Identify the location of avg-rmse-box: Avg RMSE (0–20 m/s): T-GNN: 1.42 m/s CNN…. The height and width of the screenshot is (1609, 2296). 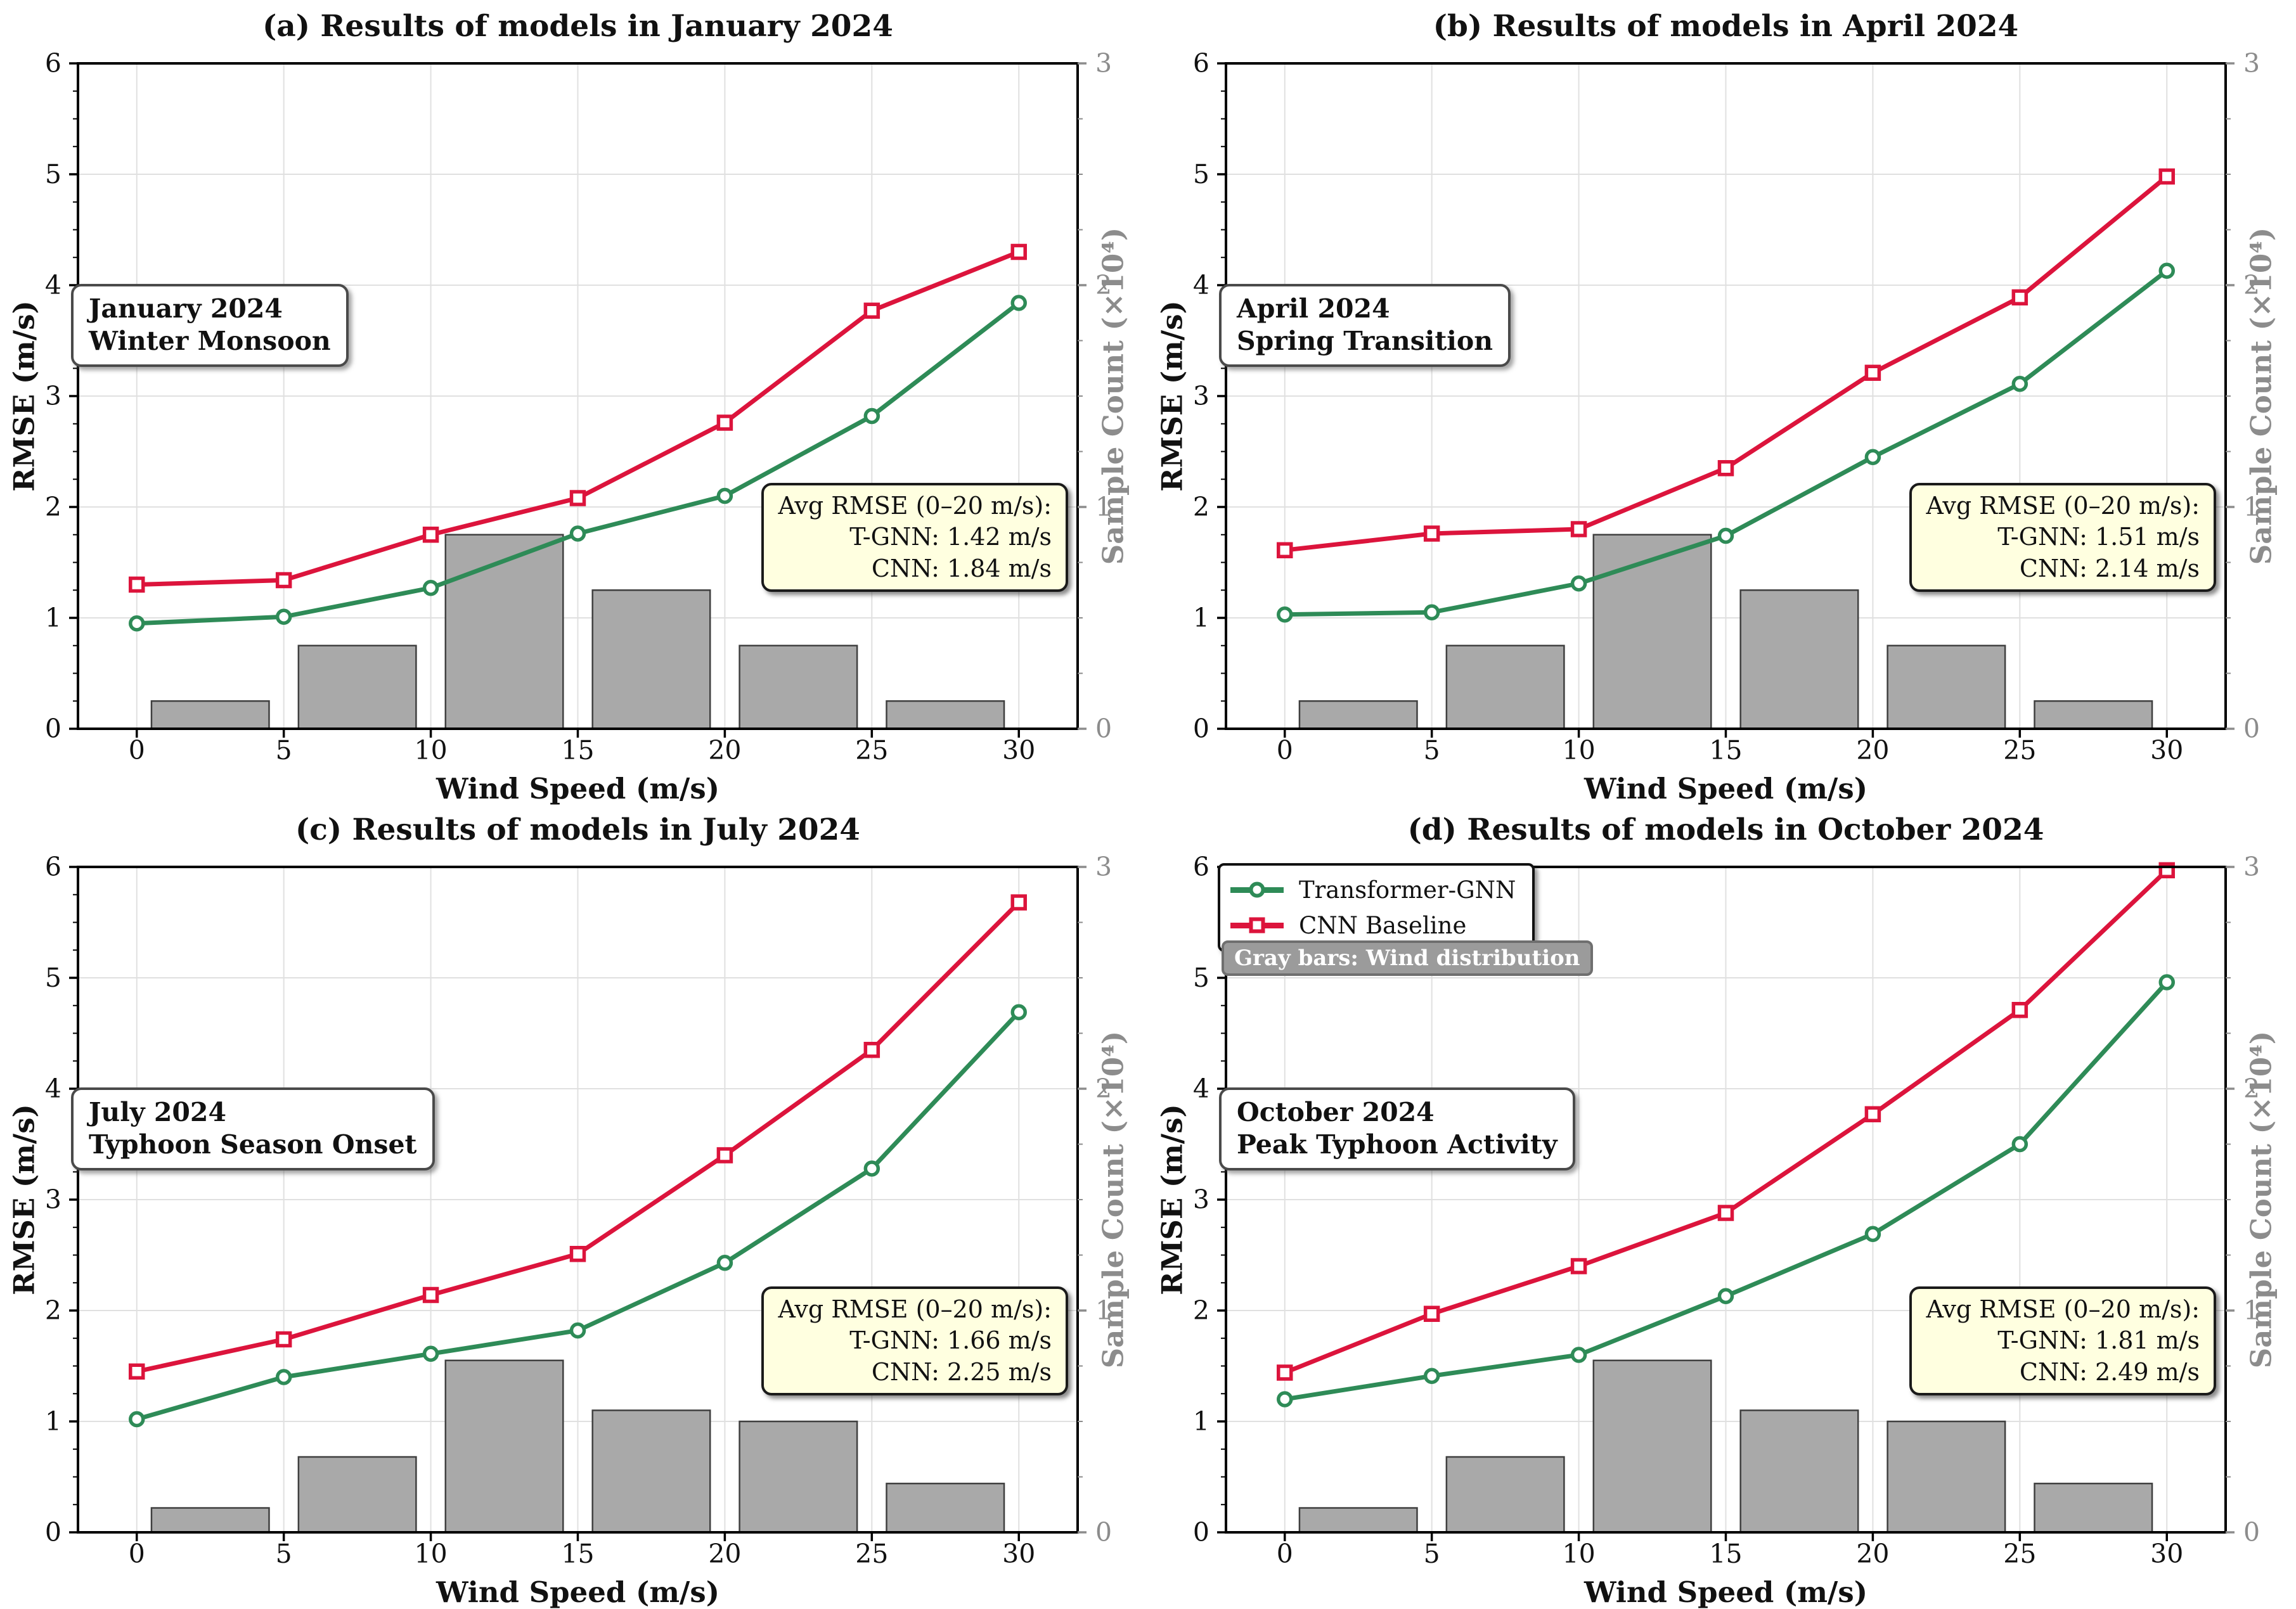
(914, 538).